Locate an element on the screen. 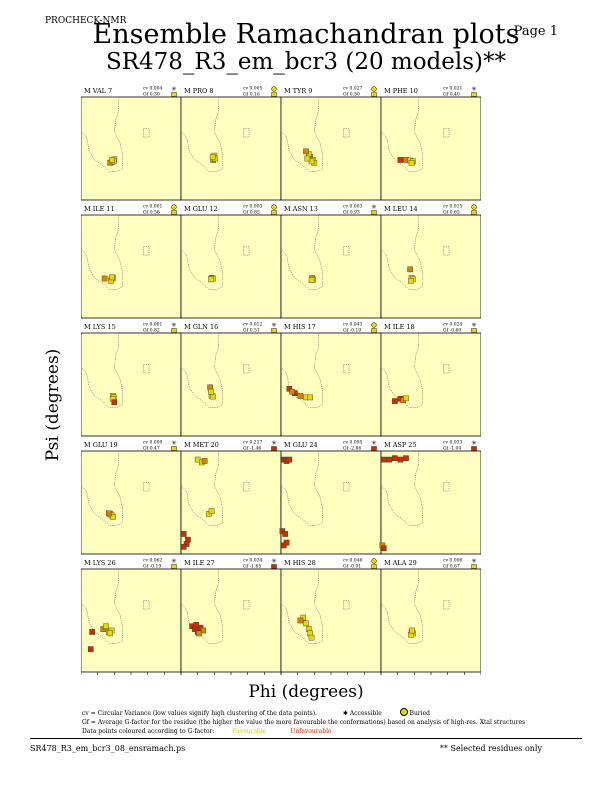 This screenshot has height=792, width=612. panel-cv: cv 0.015 is located at coordinates (453, 207).